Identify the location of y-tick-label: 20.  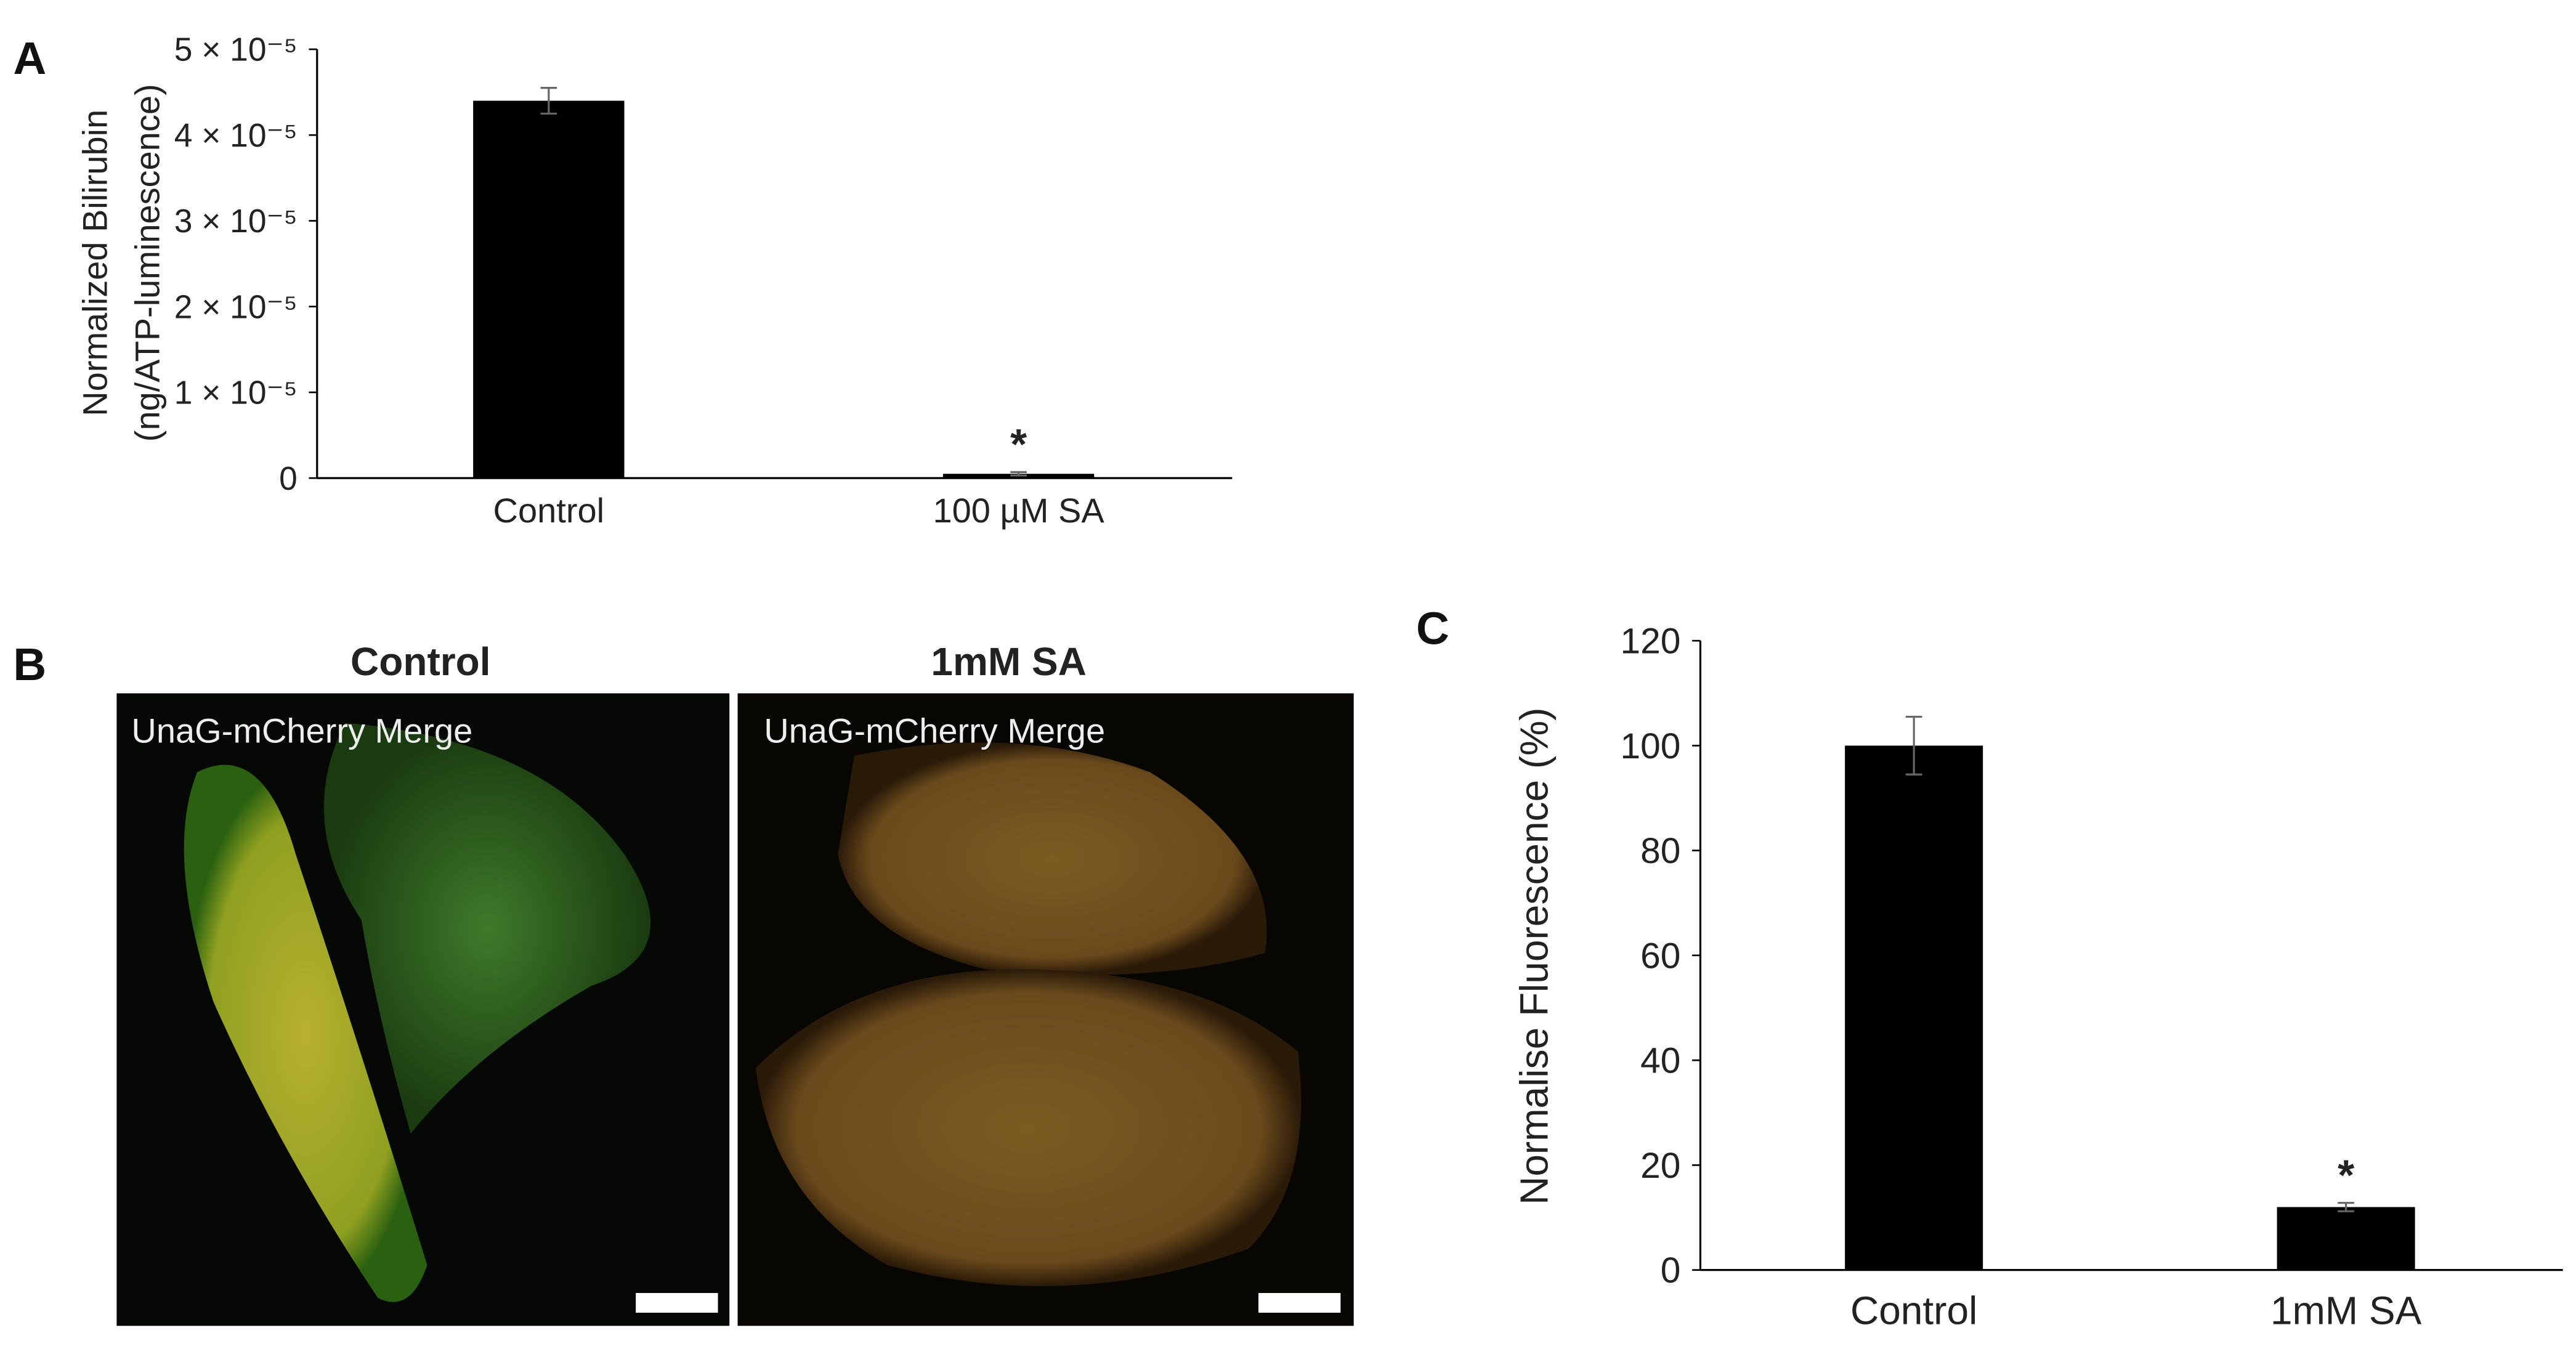
(1660, 1166).